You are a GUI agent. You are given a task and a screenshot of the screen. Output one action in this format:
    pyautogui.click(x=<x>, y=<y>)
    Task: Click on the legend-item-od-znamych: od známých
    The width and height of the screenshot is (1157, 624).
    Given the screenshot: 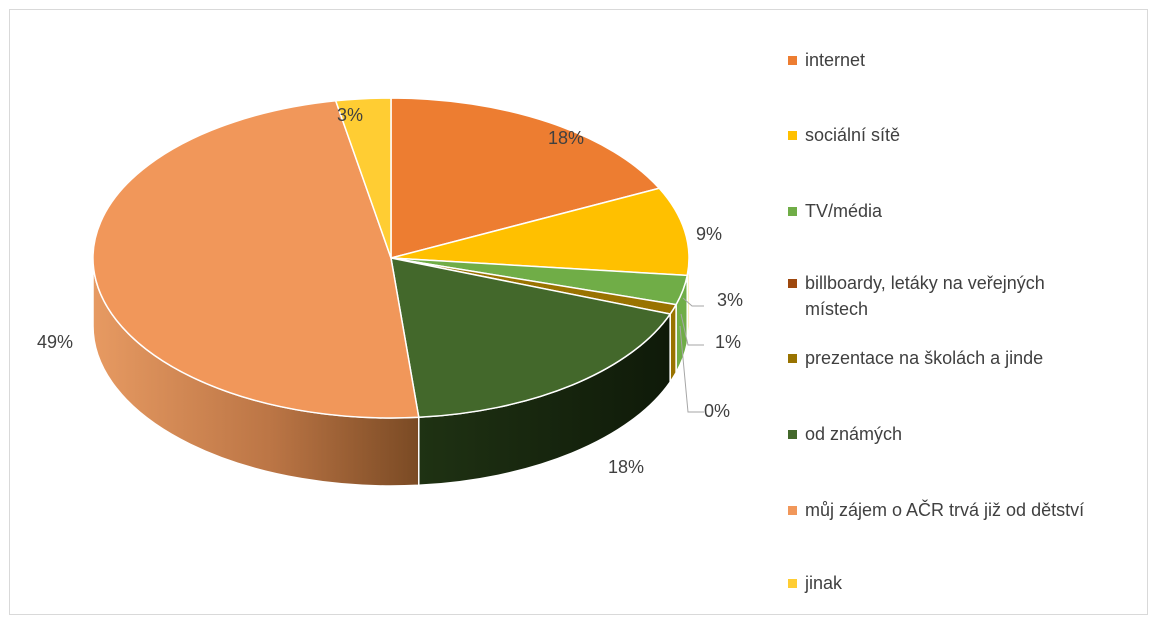 What is the action you would take?
    pyautogui.click(x=845, y=434)
    